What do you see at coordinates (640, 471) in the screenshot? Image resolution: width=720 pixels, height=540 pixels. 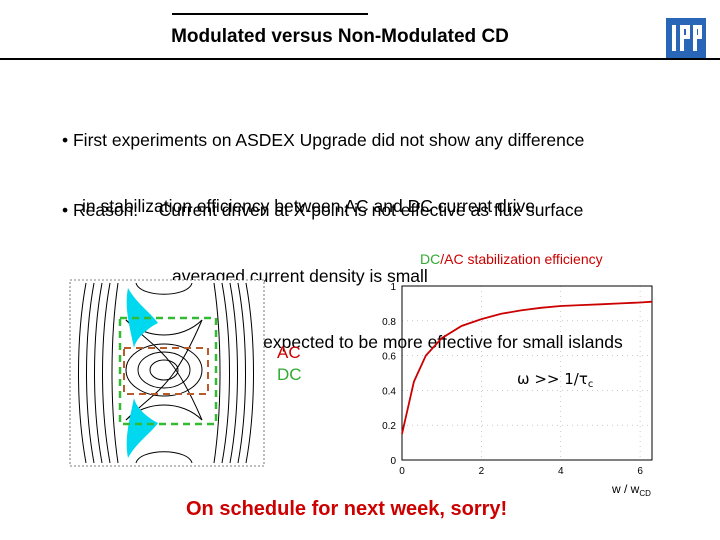 I see `x-tick-label: 6` at bounding box center [640, 471].